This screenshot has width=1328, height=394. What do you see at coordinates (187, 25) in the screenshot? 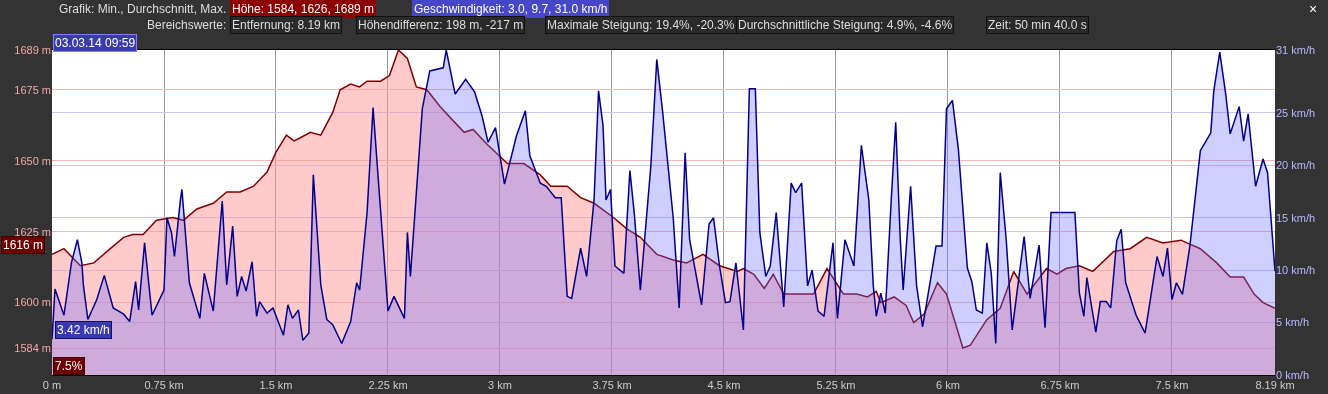
I see `text: Bereichswerte:` at bounding box center [187, 25].